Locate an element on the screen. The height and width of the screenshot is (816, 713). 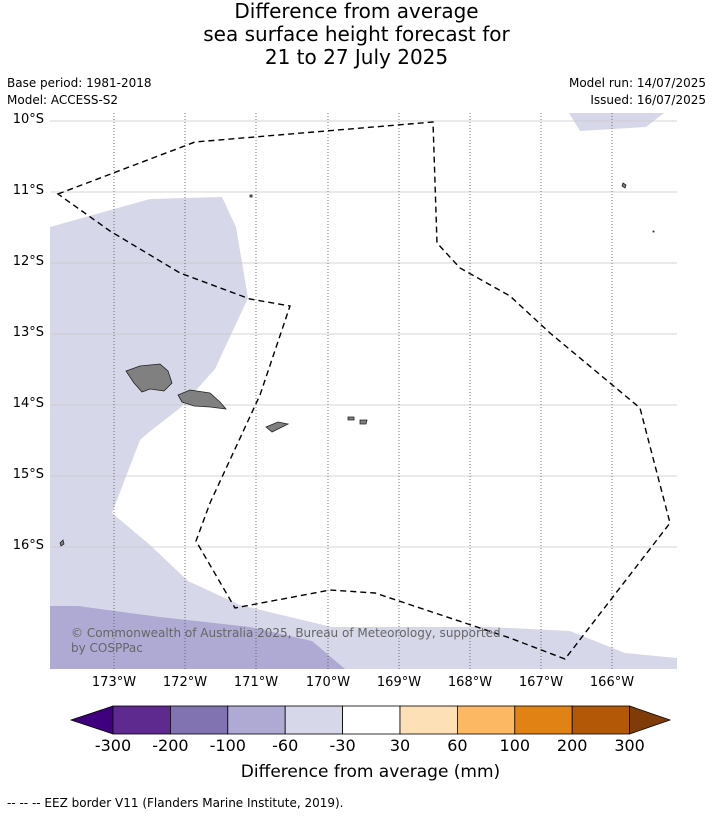
colorbar is located at coordinates (370, 720).